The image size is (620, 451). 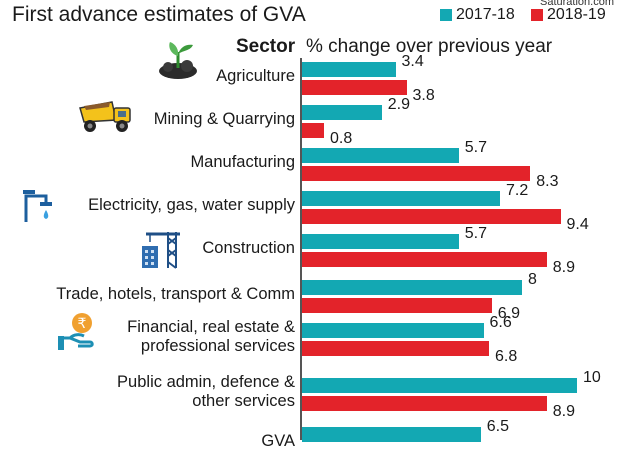 What do you see at coordinates (349, 69) in the screenshot?
I see `bar-2017-18-agriculture` at bounding box center [349, 69].